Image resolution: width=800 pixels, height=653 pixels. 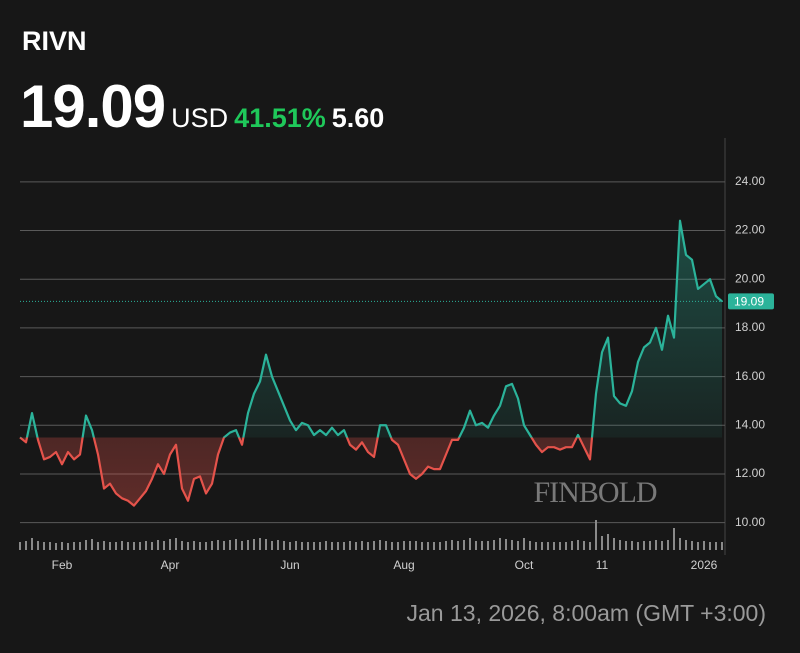 I want to click on y-tick-label: 22.00, so click(x=750, y=230).